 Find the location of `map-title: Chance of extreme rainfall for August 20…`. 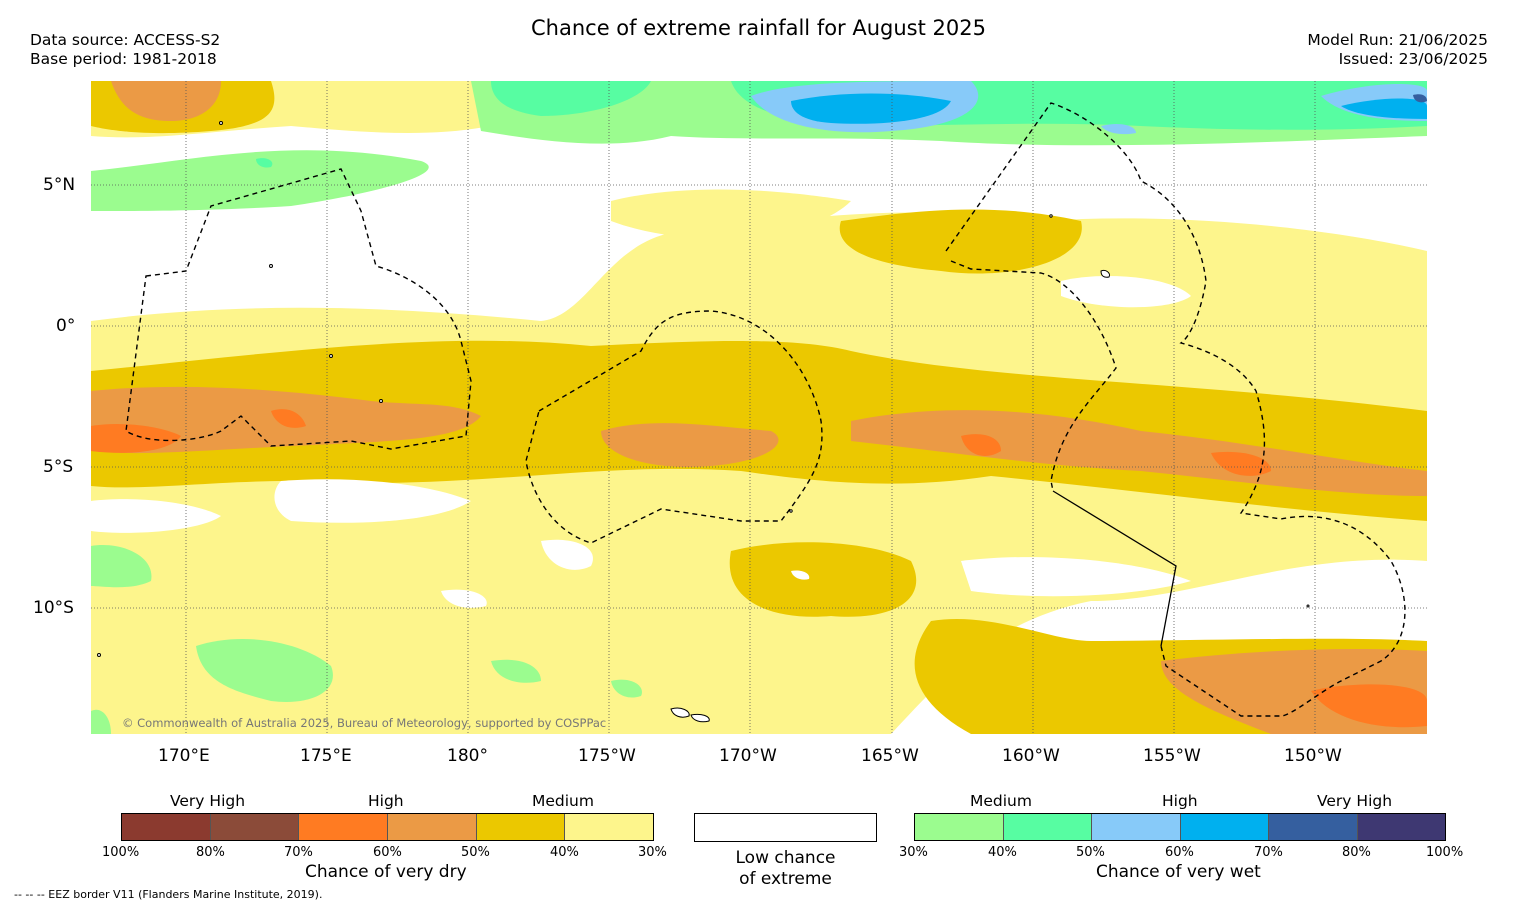

map-title: Chance of extreme rainfall for August 20… is located at coordinates (758, 28).